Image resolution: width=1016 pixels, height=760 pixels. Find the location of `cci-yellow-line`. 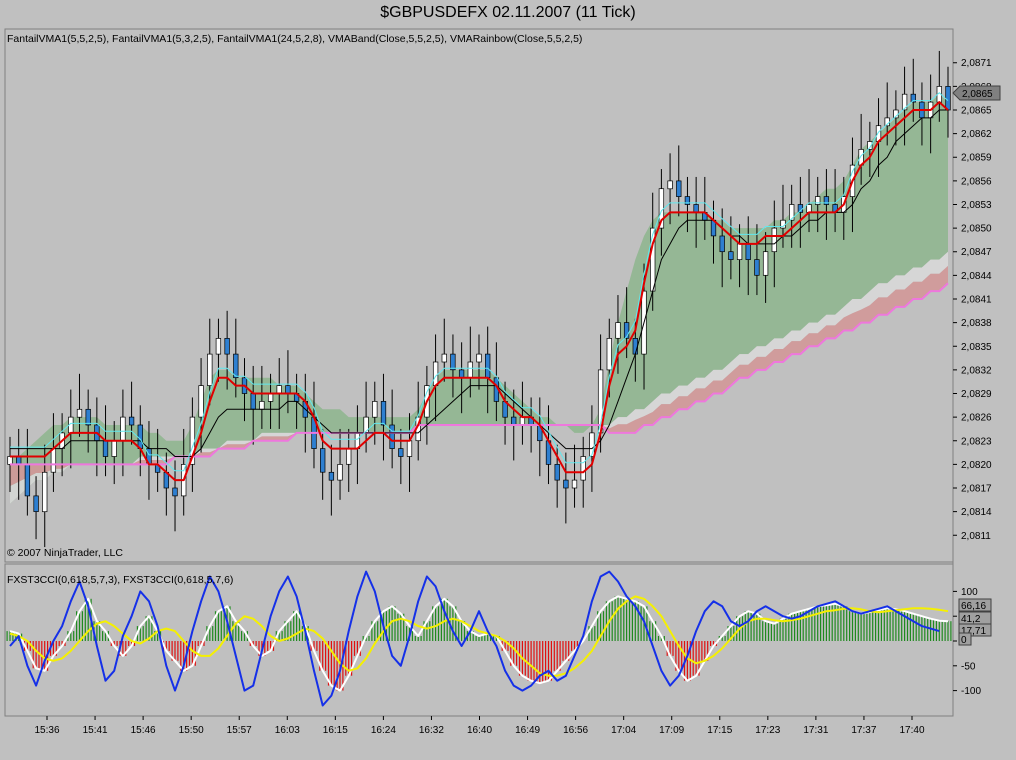

cci-yellow-line is located at coordinates (479, 636).